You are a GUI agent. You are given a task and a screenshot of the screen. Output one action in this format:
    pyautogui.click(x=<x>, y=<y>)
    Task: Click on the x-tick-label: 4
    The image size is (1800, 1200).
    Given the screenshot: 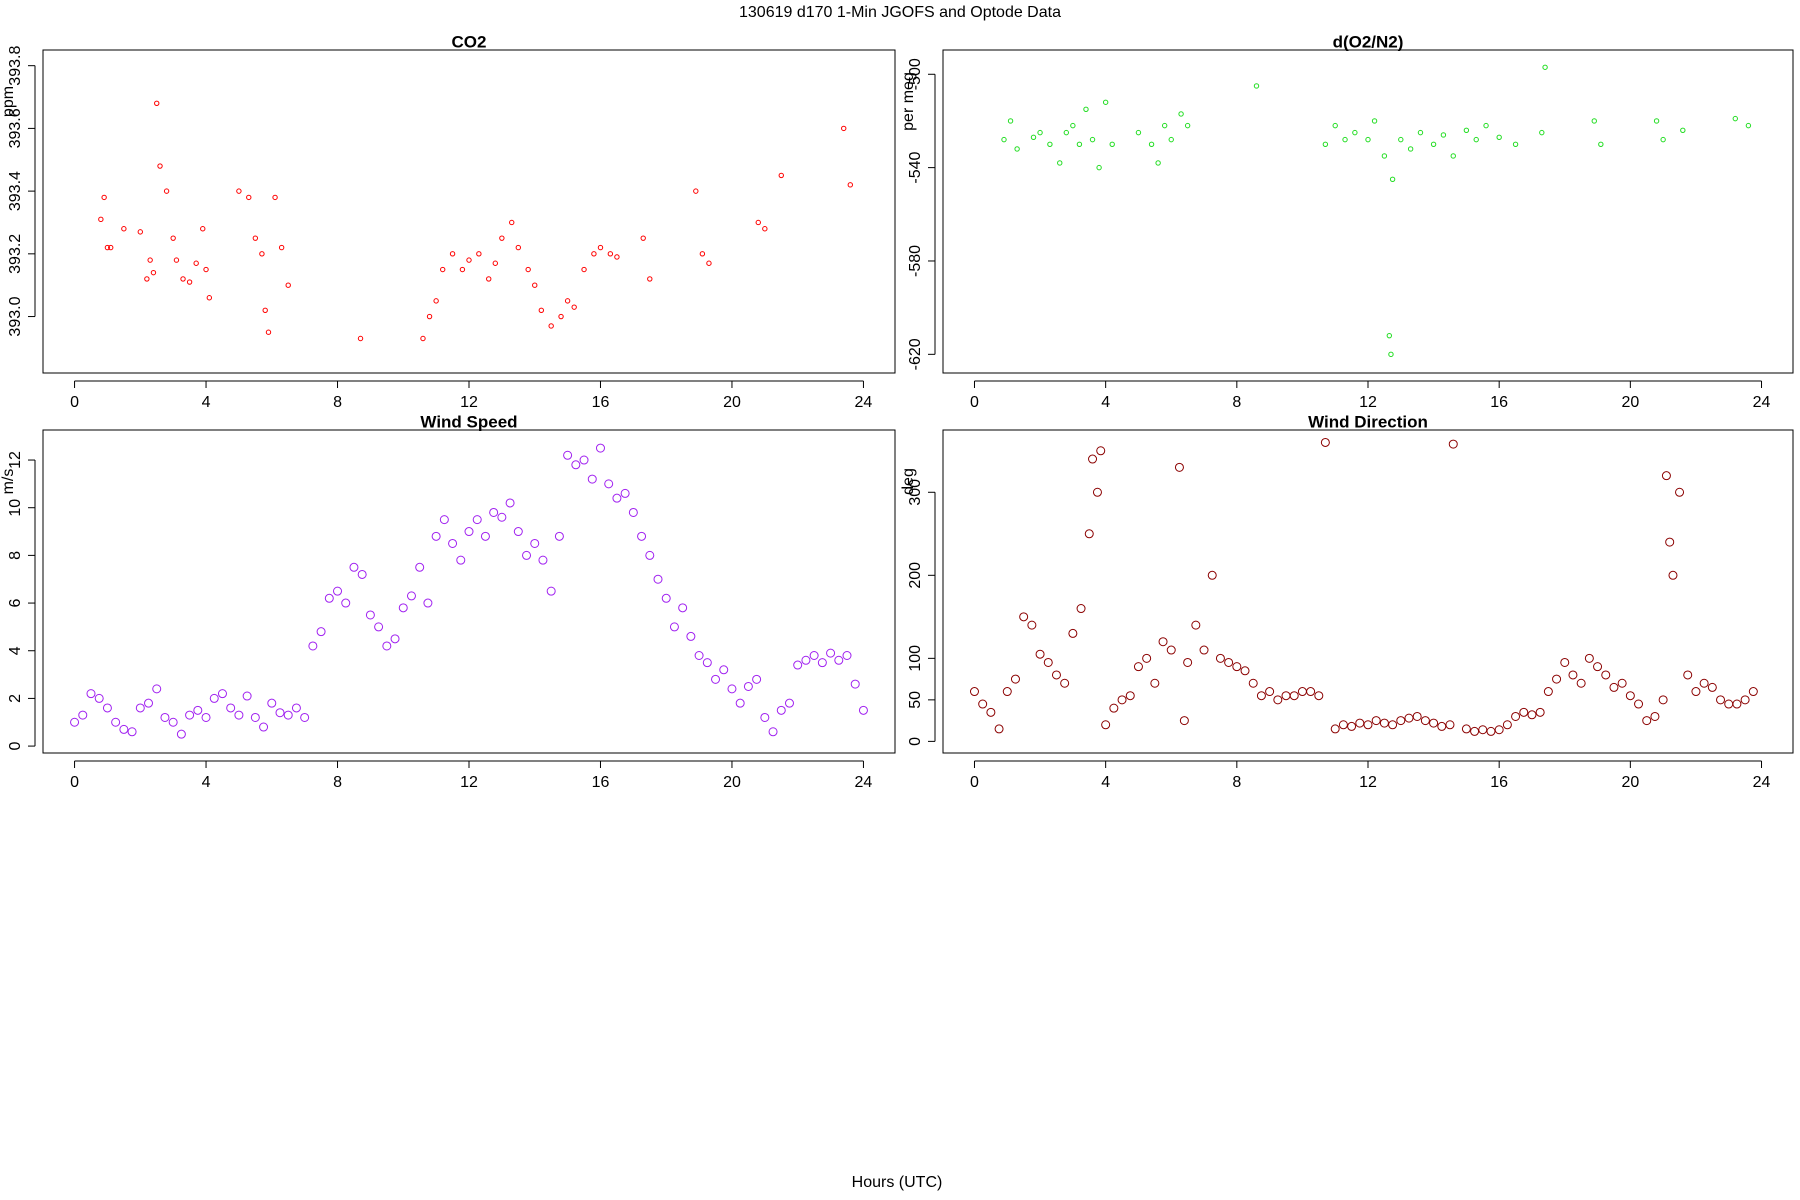 What is the action you would take?
    pyautogui.click(x=1105, y=402)
    